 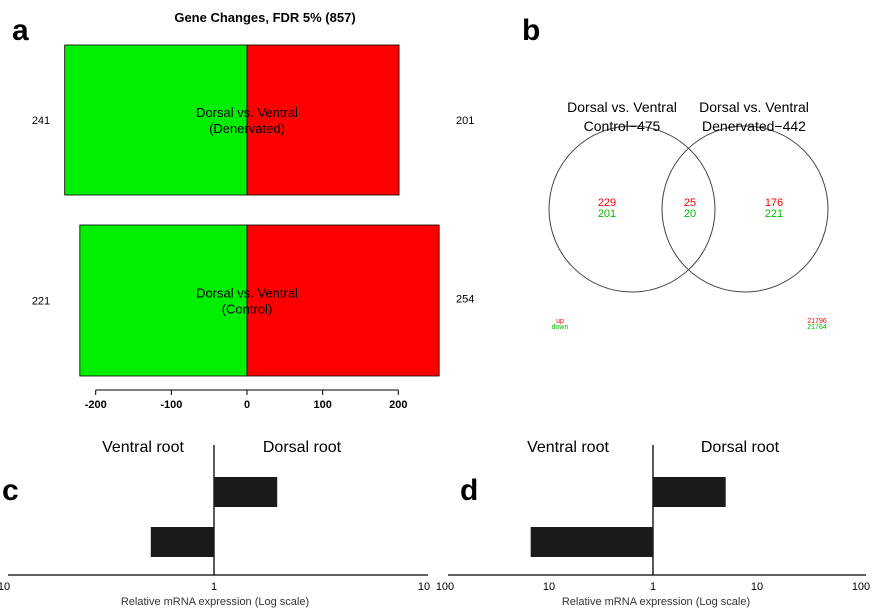 What do you see at coordinates (247, 293) in the screenshot?
I see `bar-label-line1-2: Dorsal vs. Ventral` at bounding box center [247, 293].